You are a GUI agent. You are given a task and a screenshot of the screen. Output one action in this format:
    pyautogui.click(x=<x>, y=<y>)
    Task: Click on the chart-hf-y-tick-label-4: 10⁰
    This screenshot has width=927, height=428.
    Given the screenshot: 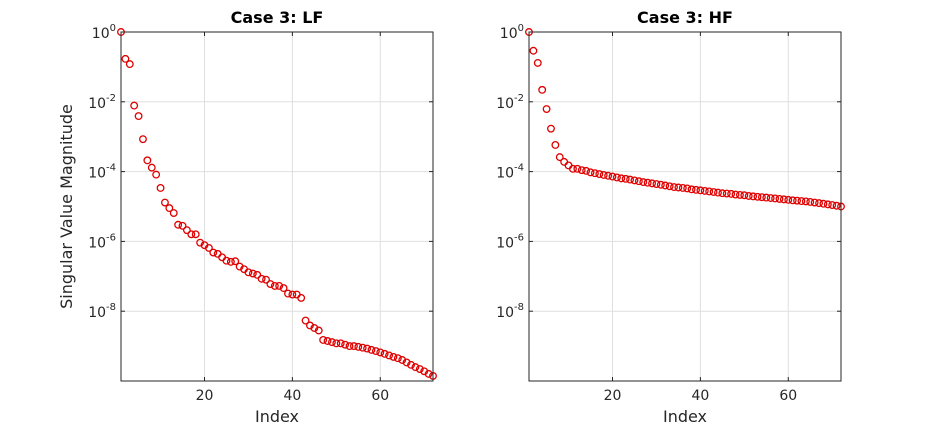 What is the action you would take?
    pyautogui.click(x=512, y=32)
    